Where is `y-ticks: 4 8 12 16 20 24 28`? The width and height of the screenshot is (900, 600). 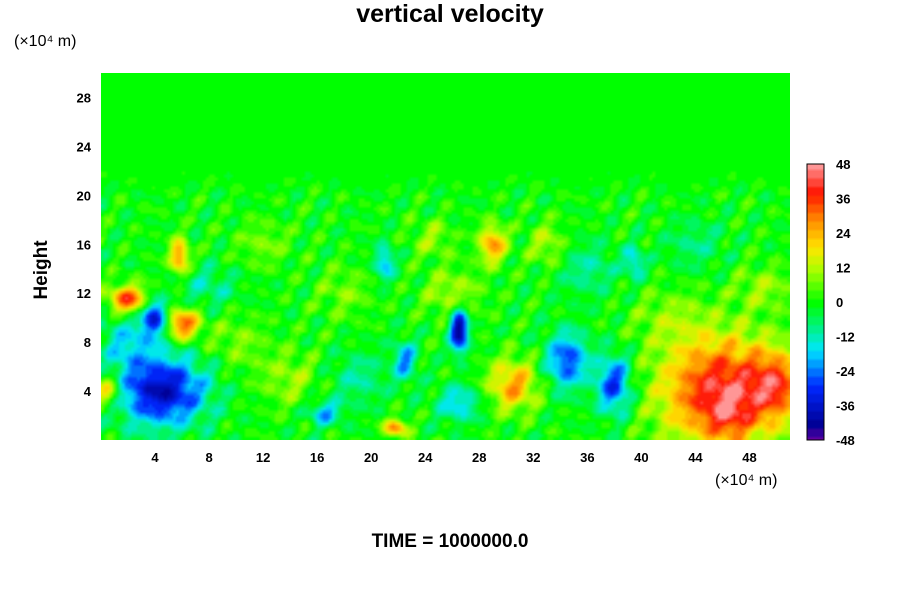 y-ticks: 4 8 12 16 20 24 28 is located at coordinates (84, 244).